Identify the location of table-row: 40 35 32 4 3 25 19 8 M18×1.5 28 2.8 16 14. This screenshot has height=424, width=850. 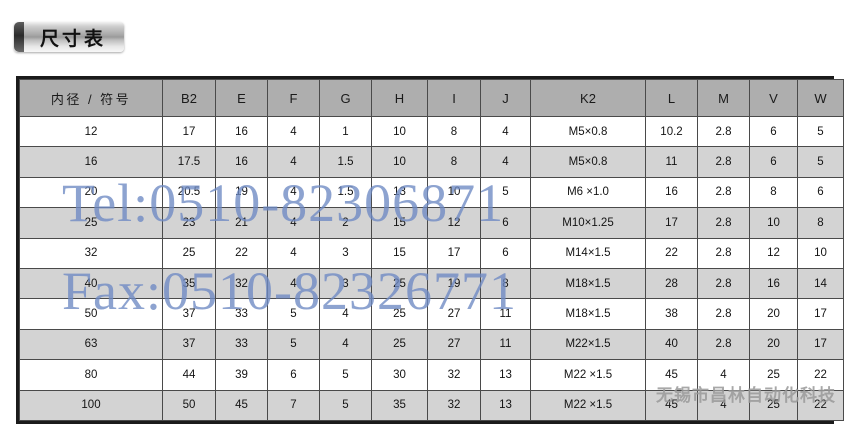
(431, 283).